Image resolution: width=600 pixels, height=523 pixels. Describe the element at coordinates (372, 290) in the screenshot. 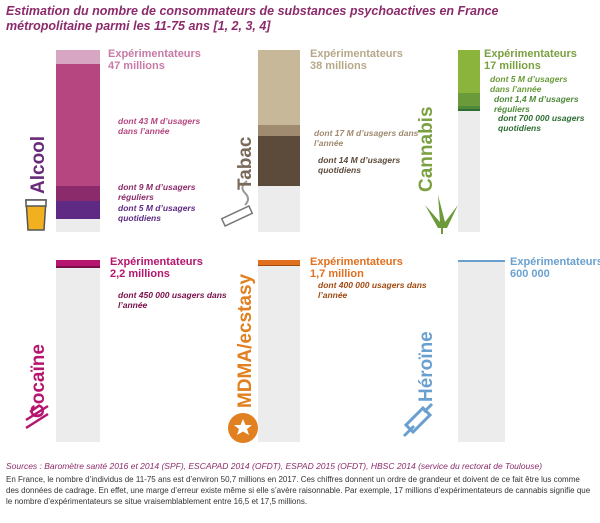

I see `subset-label: dont 400 000 usagers dans l’année` at that location.